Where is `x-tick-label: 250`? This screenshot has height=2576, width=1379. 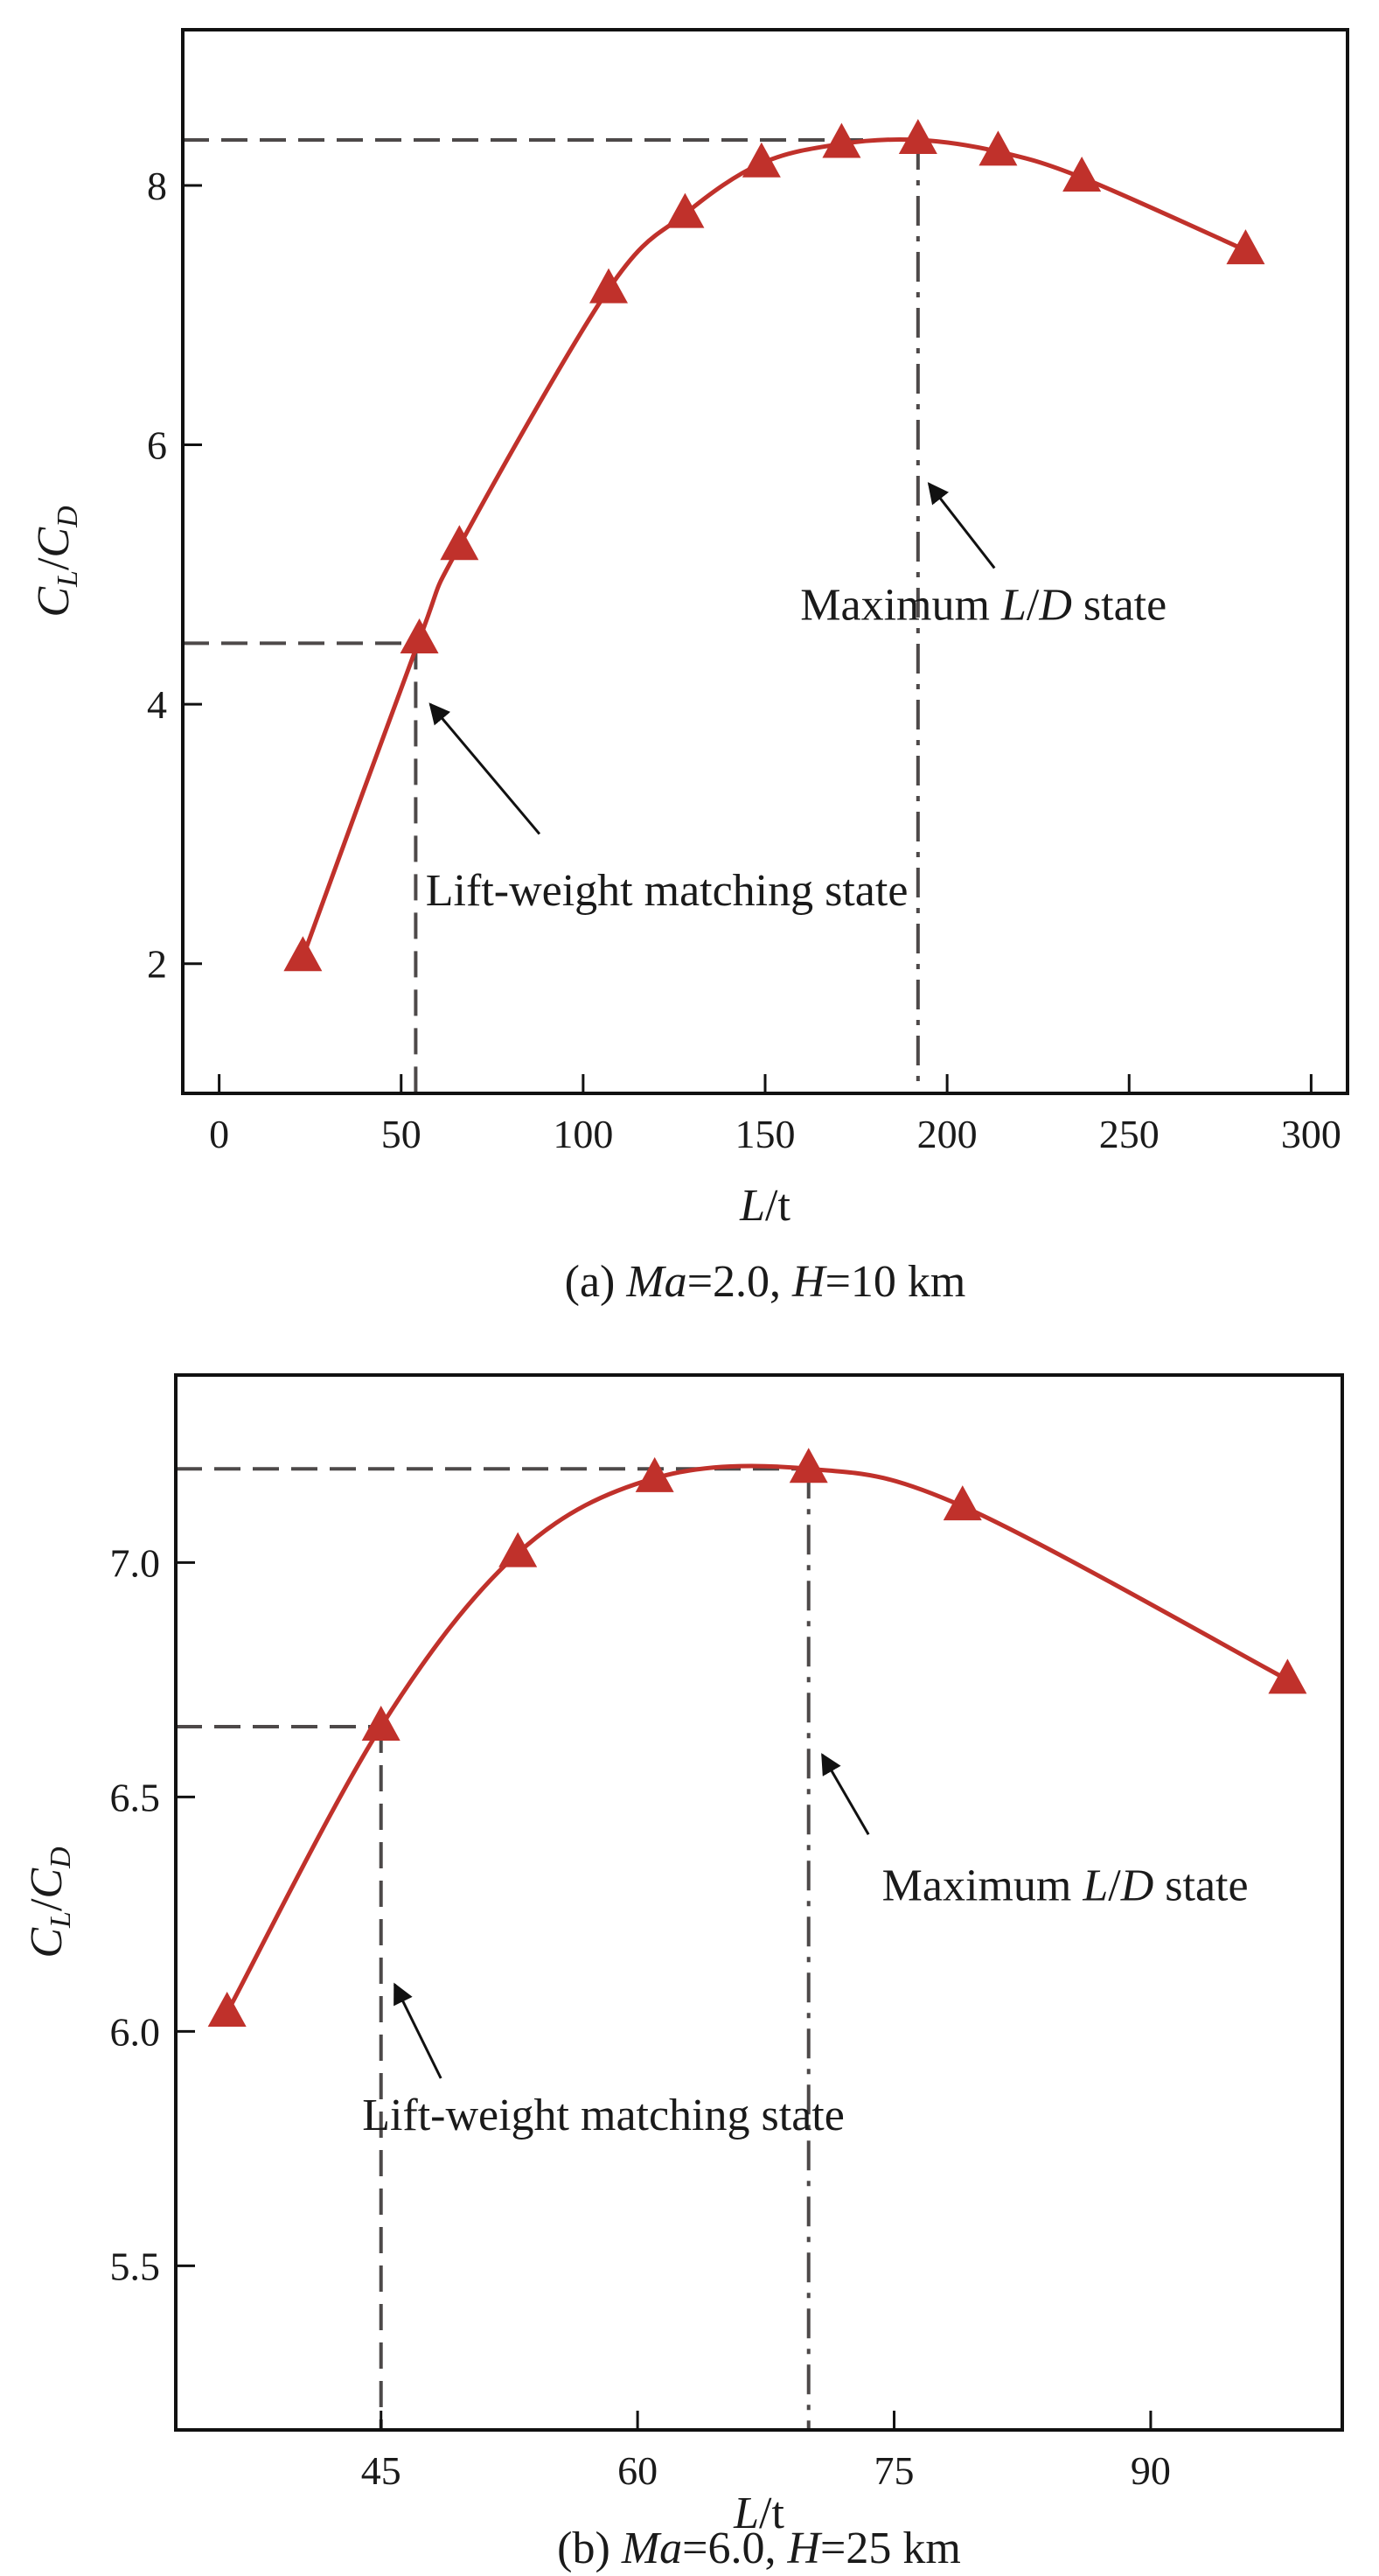 x-tick-label: 250 is located at coordinates (1129, 1134).